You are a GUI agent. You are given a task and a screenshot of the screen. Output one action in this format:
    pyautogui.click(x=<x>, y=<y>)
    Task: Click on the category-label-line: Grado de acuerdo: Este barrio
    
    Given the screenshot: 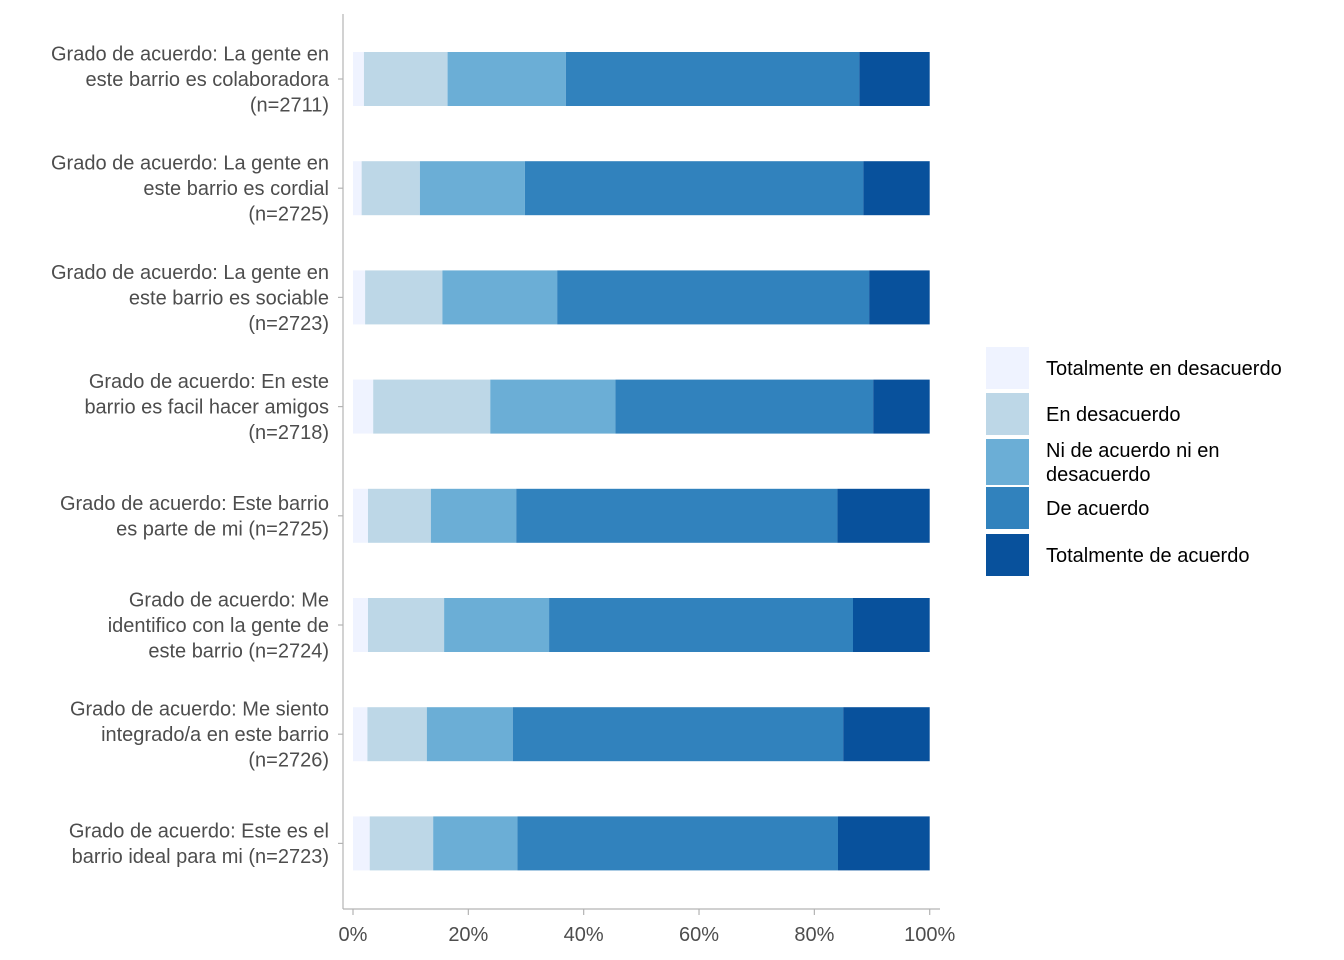 What is the action you would take?
    pyautogui.click(x=194, y=504)
    